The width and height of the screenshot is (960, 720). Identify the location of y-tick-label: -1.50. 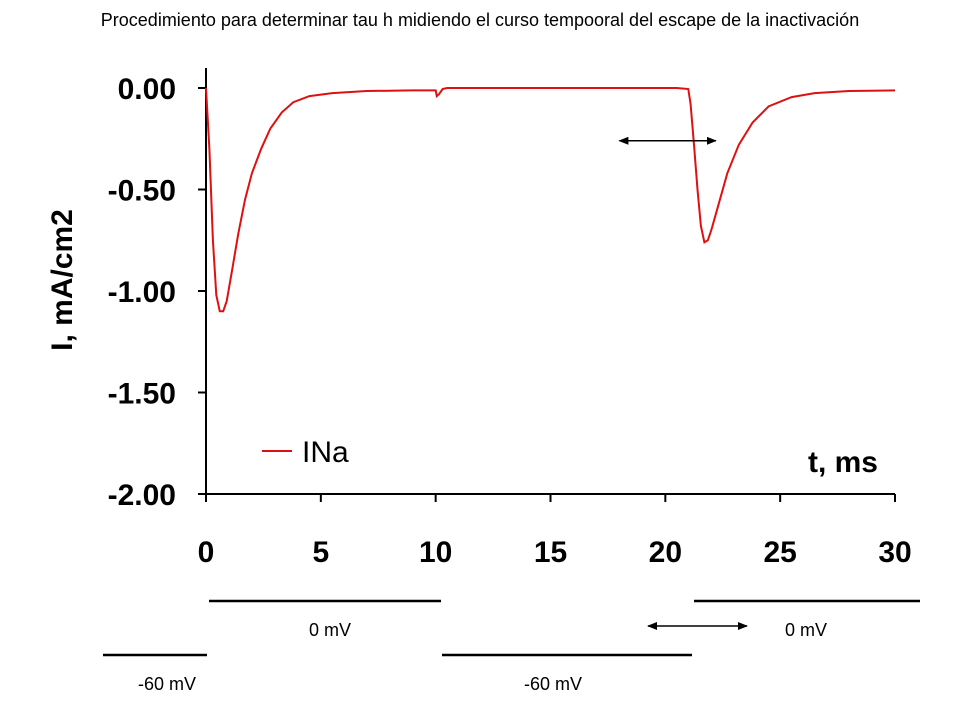
(142, 394).